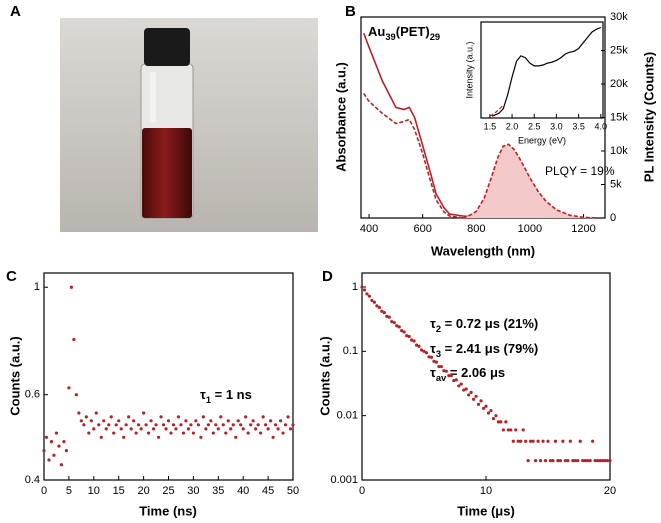 This screenshot has height=523, width=661. I want to click on annotation-part: τ, so click(433, 372).